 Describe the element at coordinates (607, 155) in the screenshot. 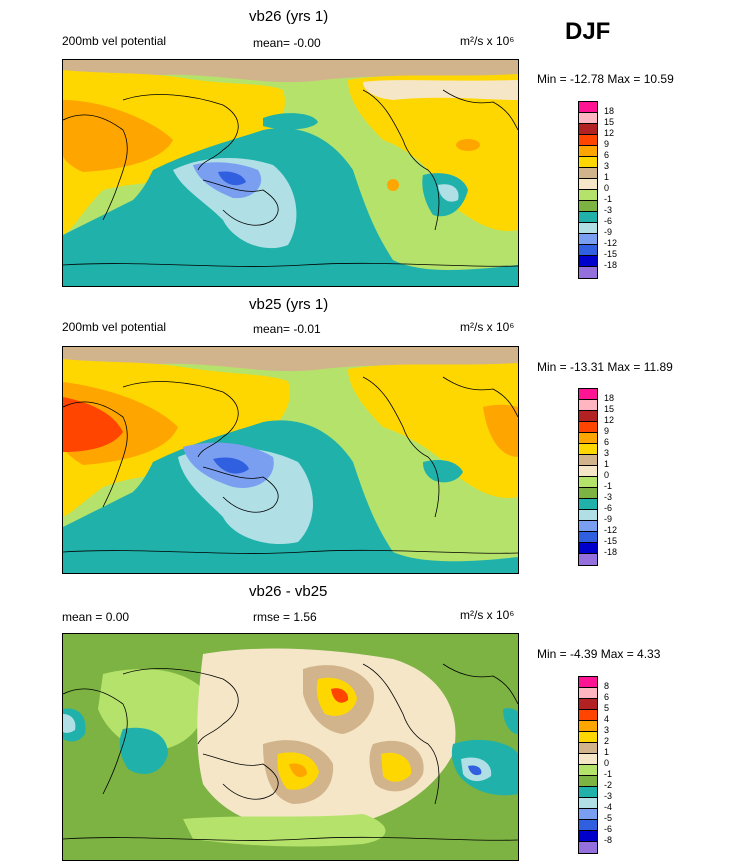

I see `panel1-colorbar-tick-label: 6` at that location.